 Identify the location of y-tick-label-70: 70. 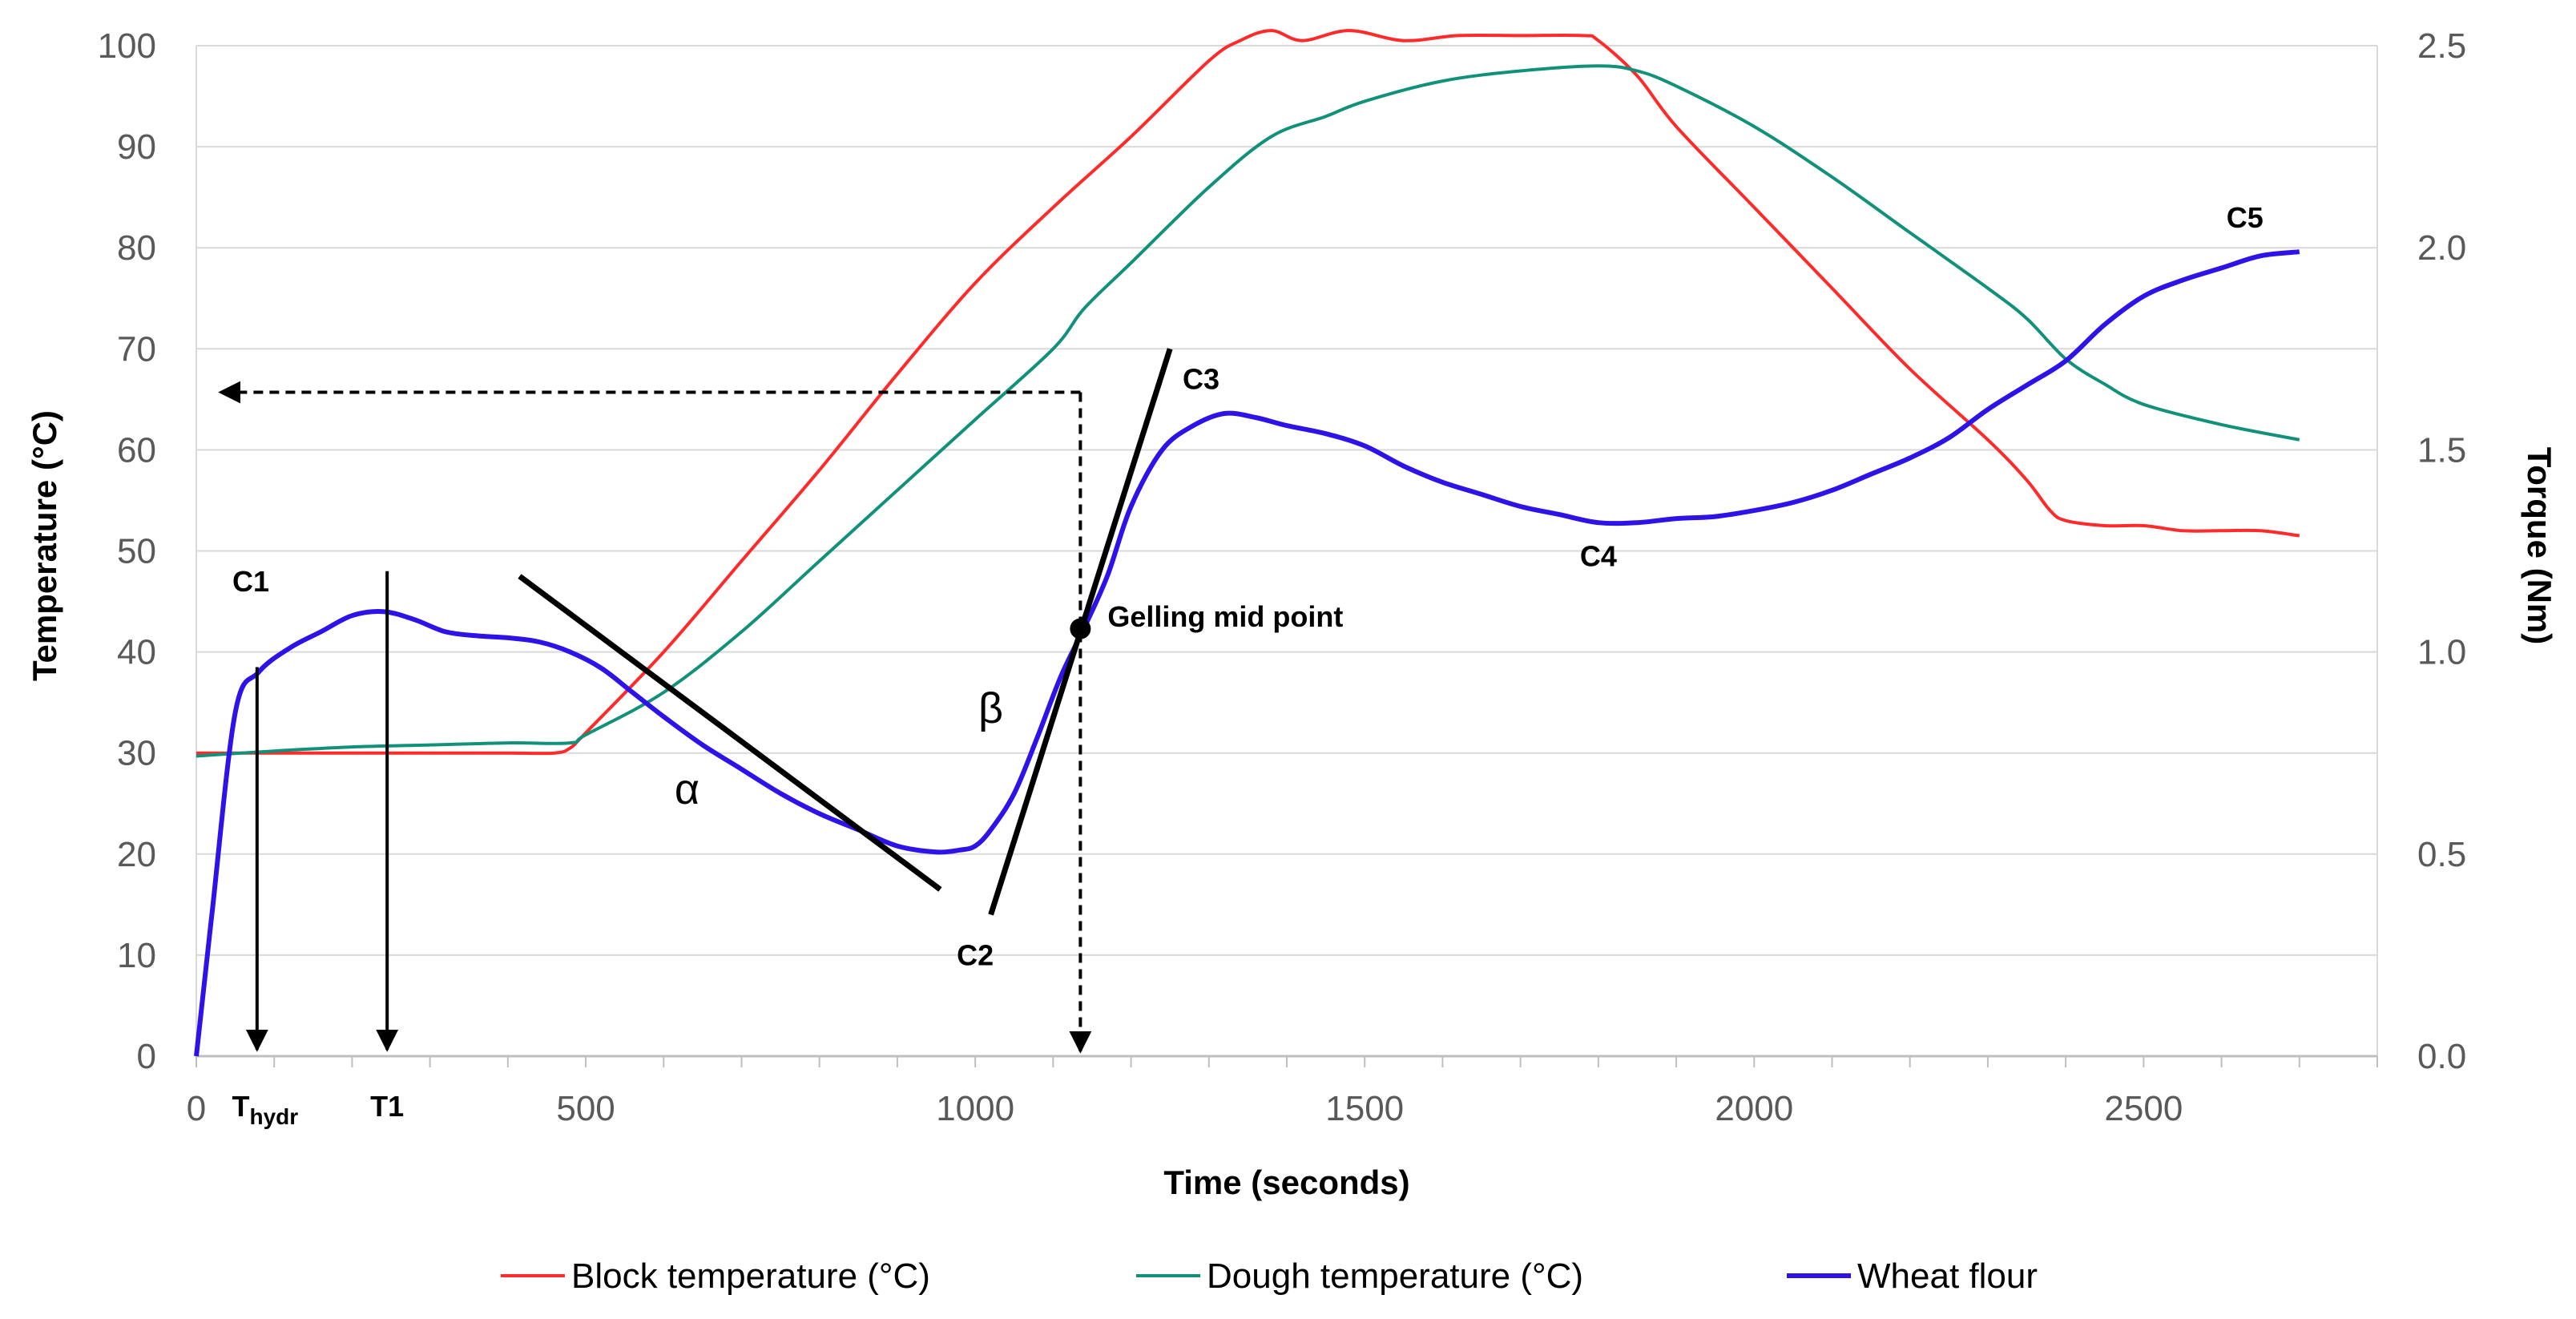
(136, 349).